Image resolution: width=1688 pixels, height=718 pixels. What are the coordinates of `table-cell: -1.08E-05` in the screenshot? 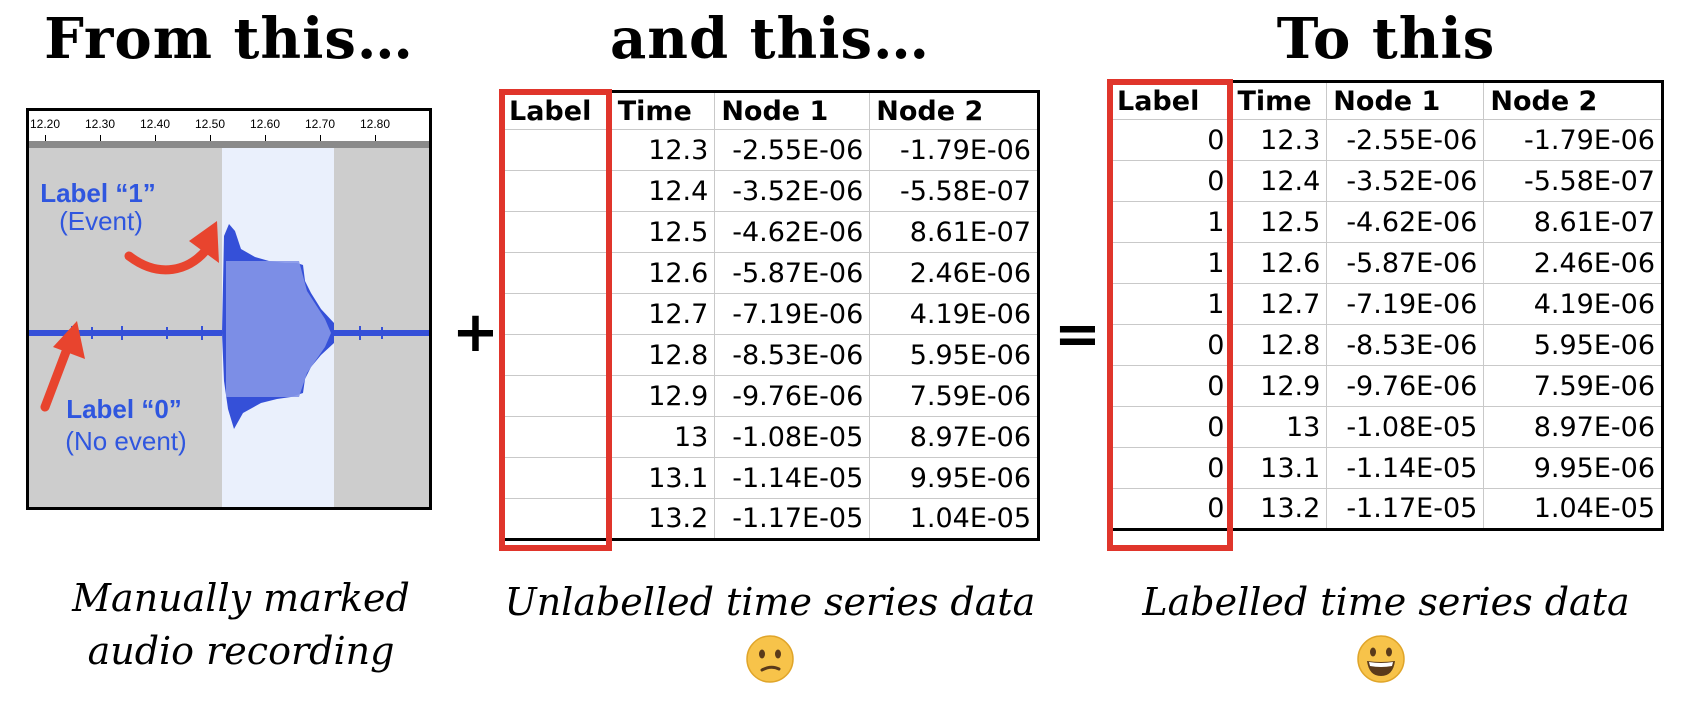 It's located at (792, 437).